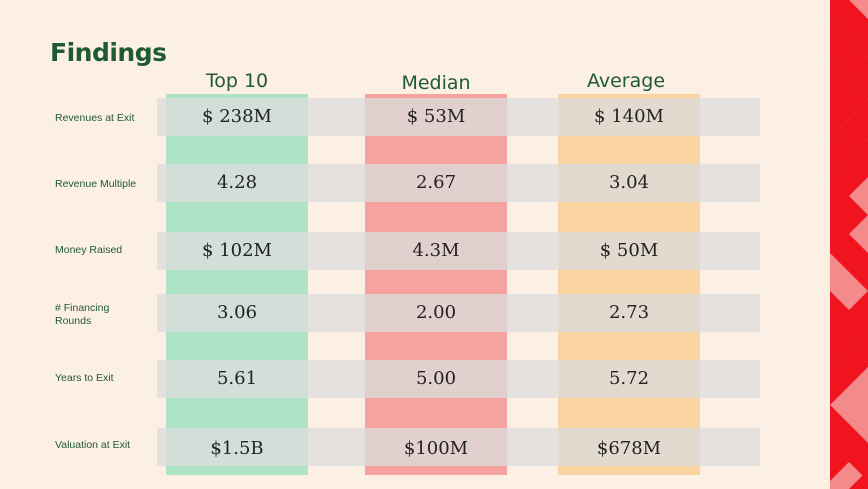 Image resolution: width=868 pixels, height=489 pixels. What do you see at coordinates (629, 284) in the screenshot?
I see `column-bar-average` at bounding box center [629, 284].